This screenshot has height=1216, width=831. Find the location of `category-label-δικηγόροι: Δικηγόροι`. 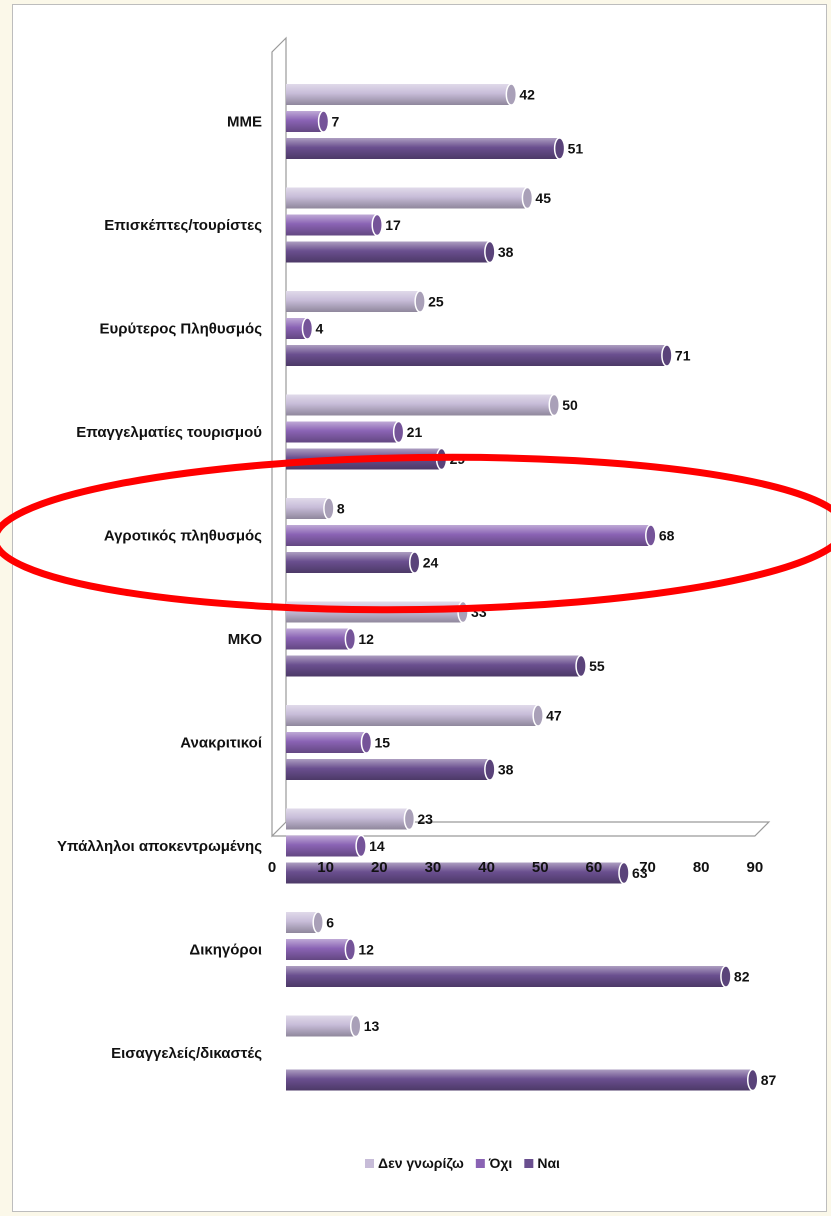

category-label-δικηγόροι: Δικηγόροι is located at coordinates (225, 950).